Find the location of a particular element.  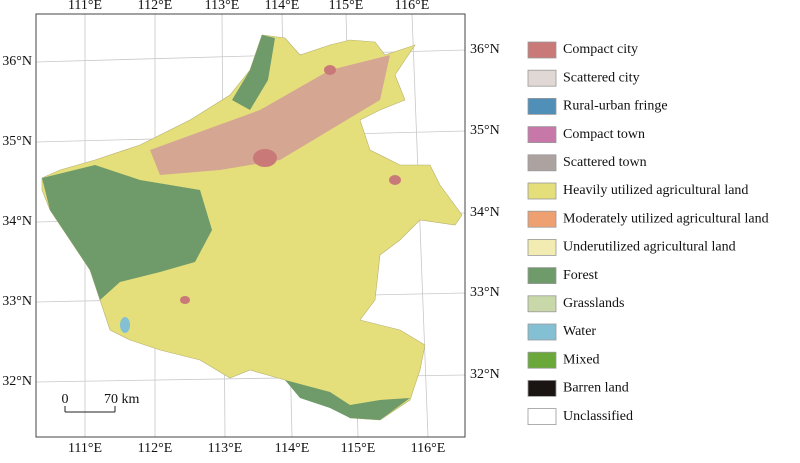

scale-start: 0 is located at coordinates (65, 399).